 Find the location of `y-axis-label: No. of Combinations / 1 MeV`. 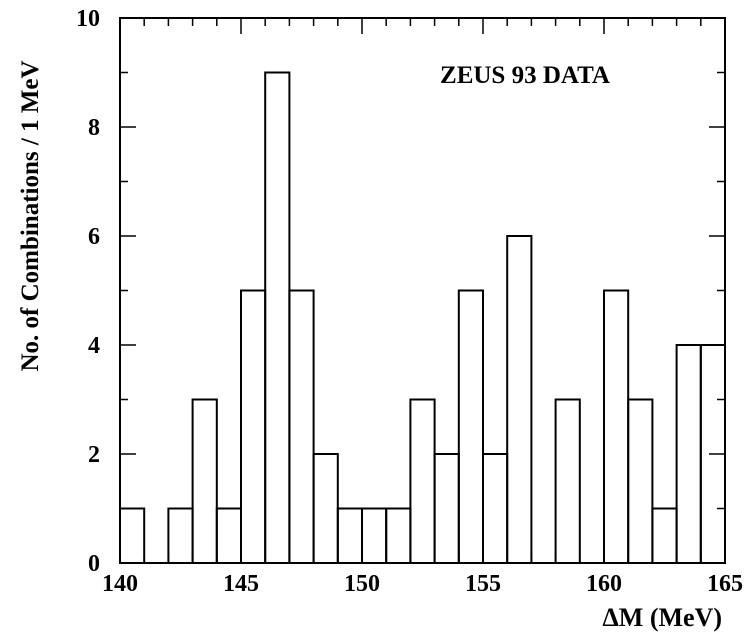

y-axis-label: No. of Combinations / 1 MeV is located at coordinates (30, 215).